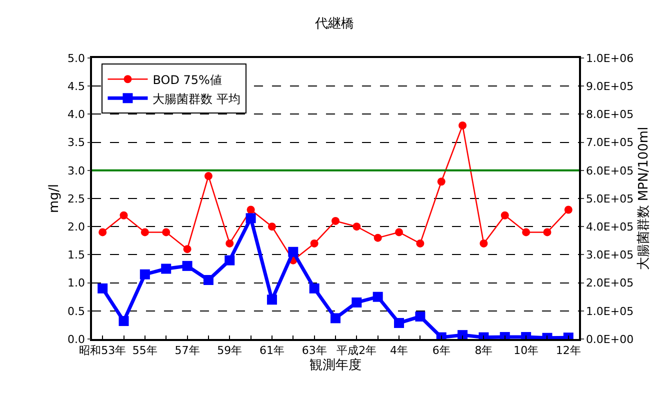 The width and height of the screenshot is (669, 407). What do you see at coordinates (77, 339) in the screenshot?
I see `y-tick-label: 0.0` at bounding box center [77, 339].